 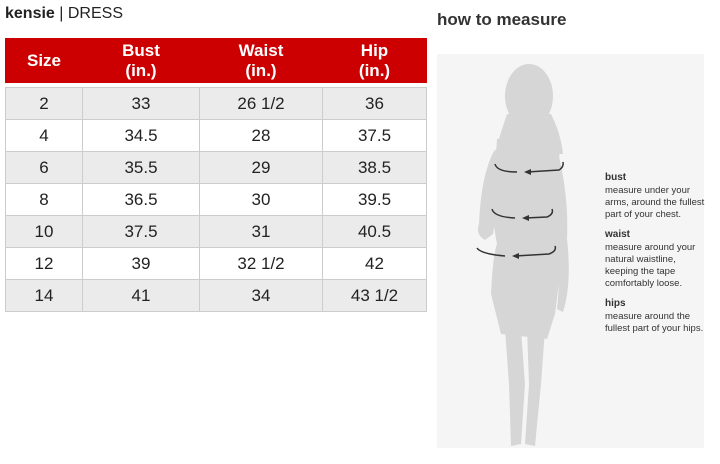 I want to click on header-waist: Waist (in.), so click(x=261, y=60).